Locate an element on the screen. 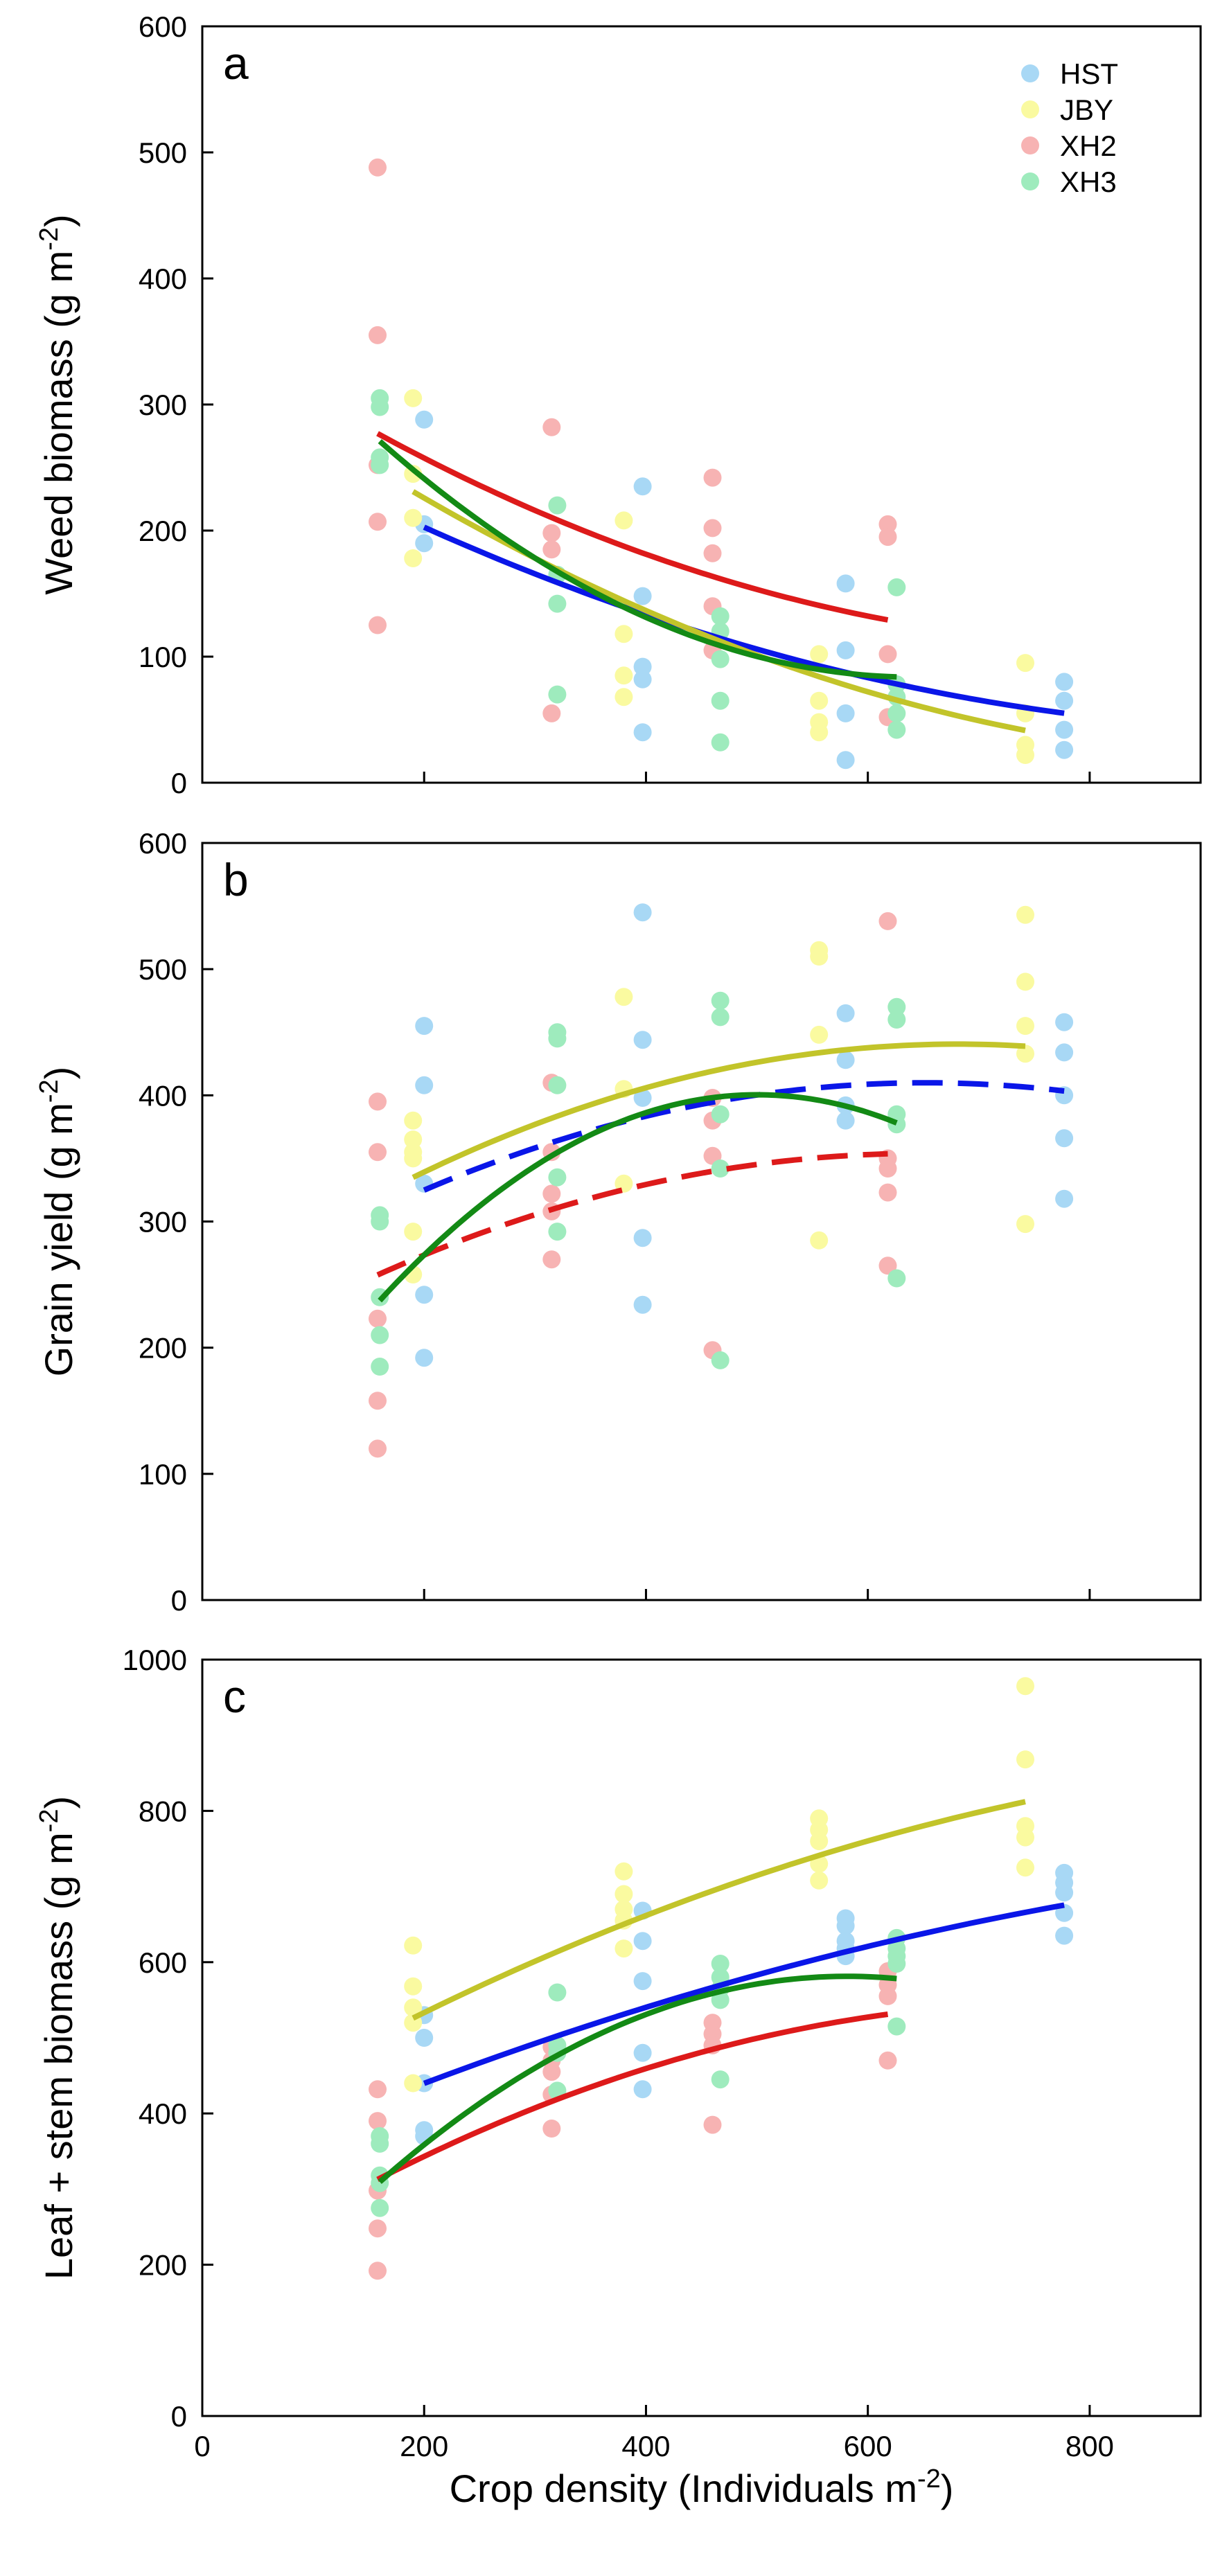 The height and width of the screenshot is (2576, 1220). y-axis-title: Grain yield (g m-2) is located at coordinates (57, 1222).